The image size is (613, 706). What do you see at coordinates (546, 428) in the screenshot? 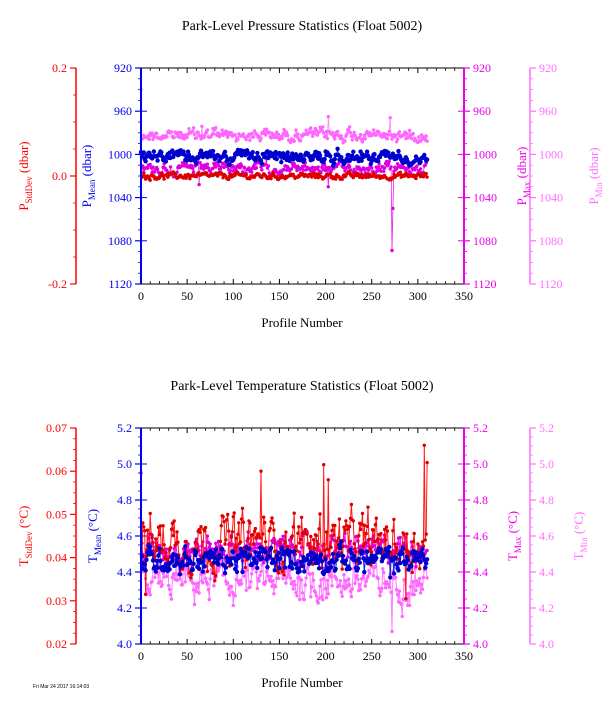
I see `temperature-min-tick-label: 5.2` at bounding box center [546, 428].